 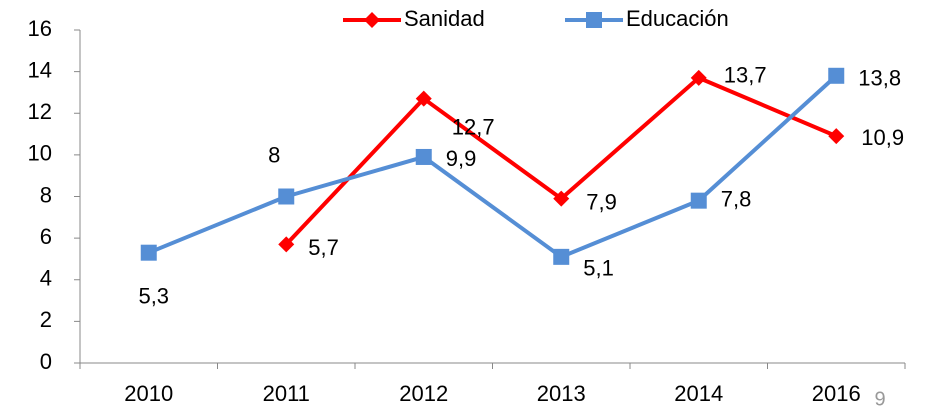 I want to click on data-label: 13,7, so click(x=745, y=75).